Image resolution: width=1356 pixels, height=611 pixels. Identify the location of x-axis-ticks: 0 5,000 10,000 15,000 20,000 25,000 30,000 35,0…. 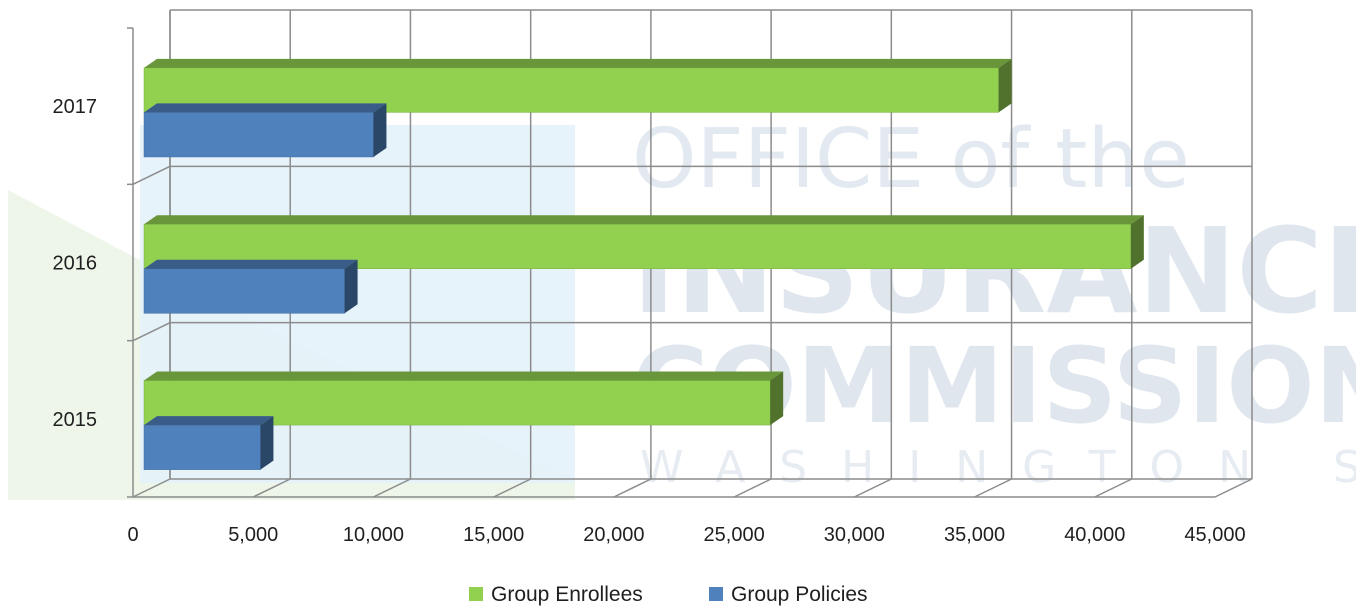
(686, 535).